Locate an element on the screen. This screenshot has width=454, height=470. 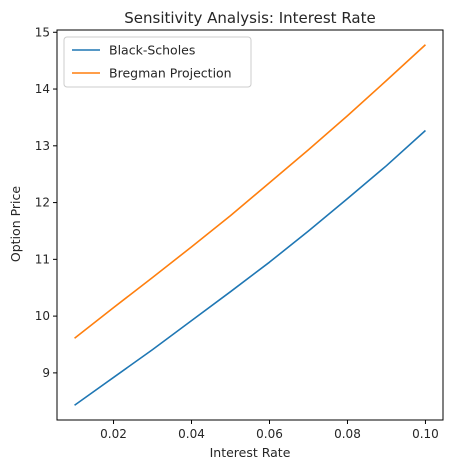
y-tick-label: 9 is located at coordinates (46, 373).